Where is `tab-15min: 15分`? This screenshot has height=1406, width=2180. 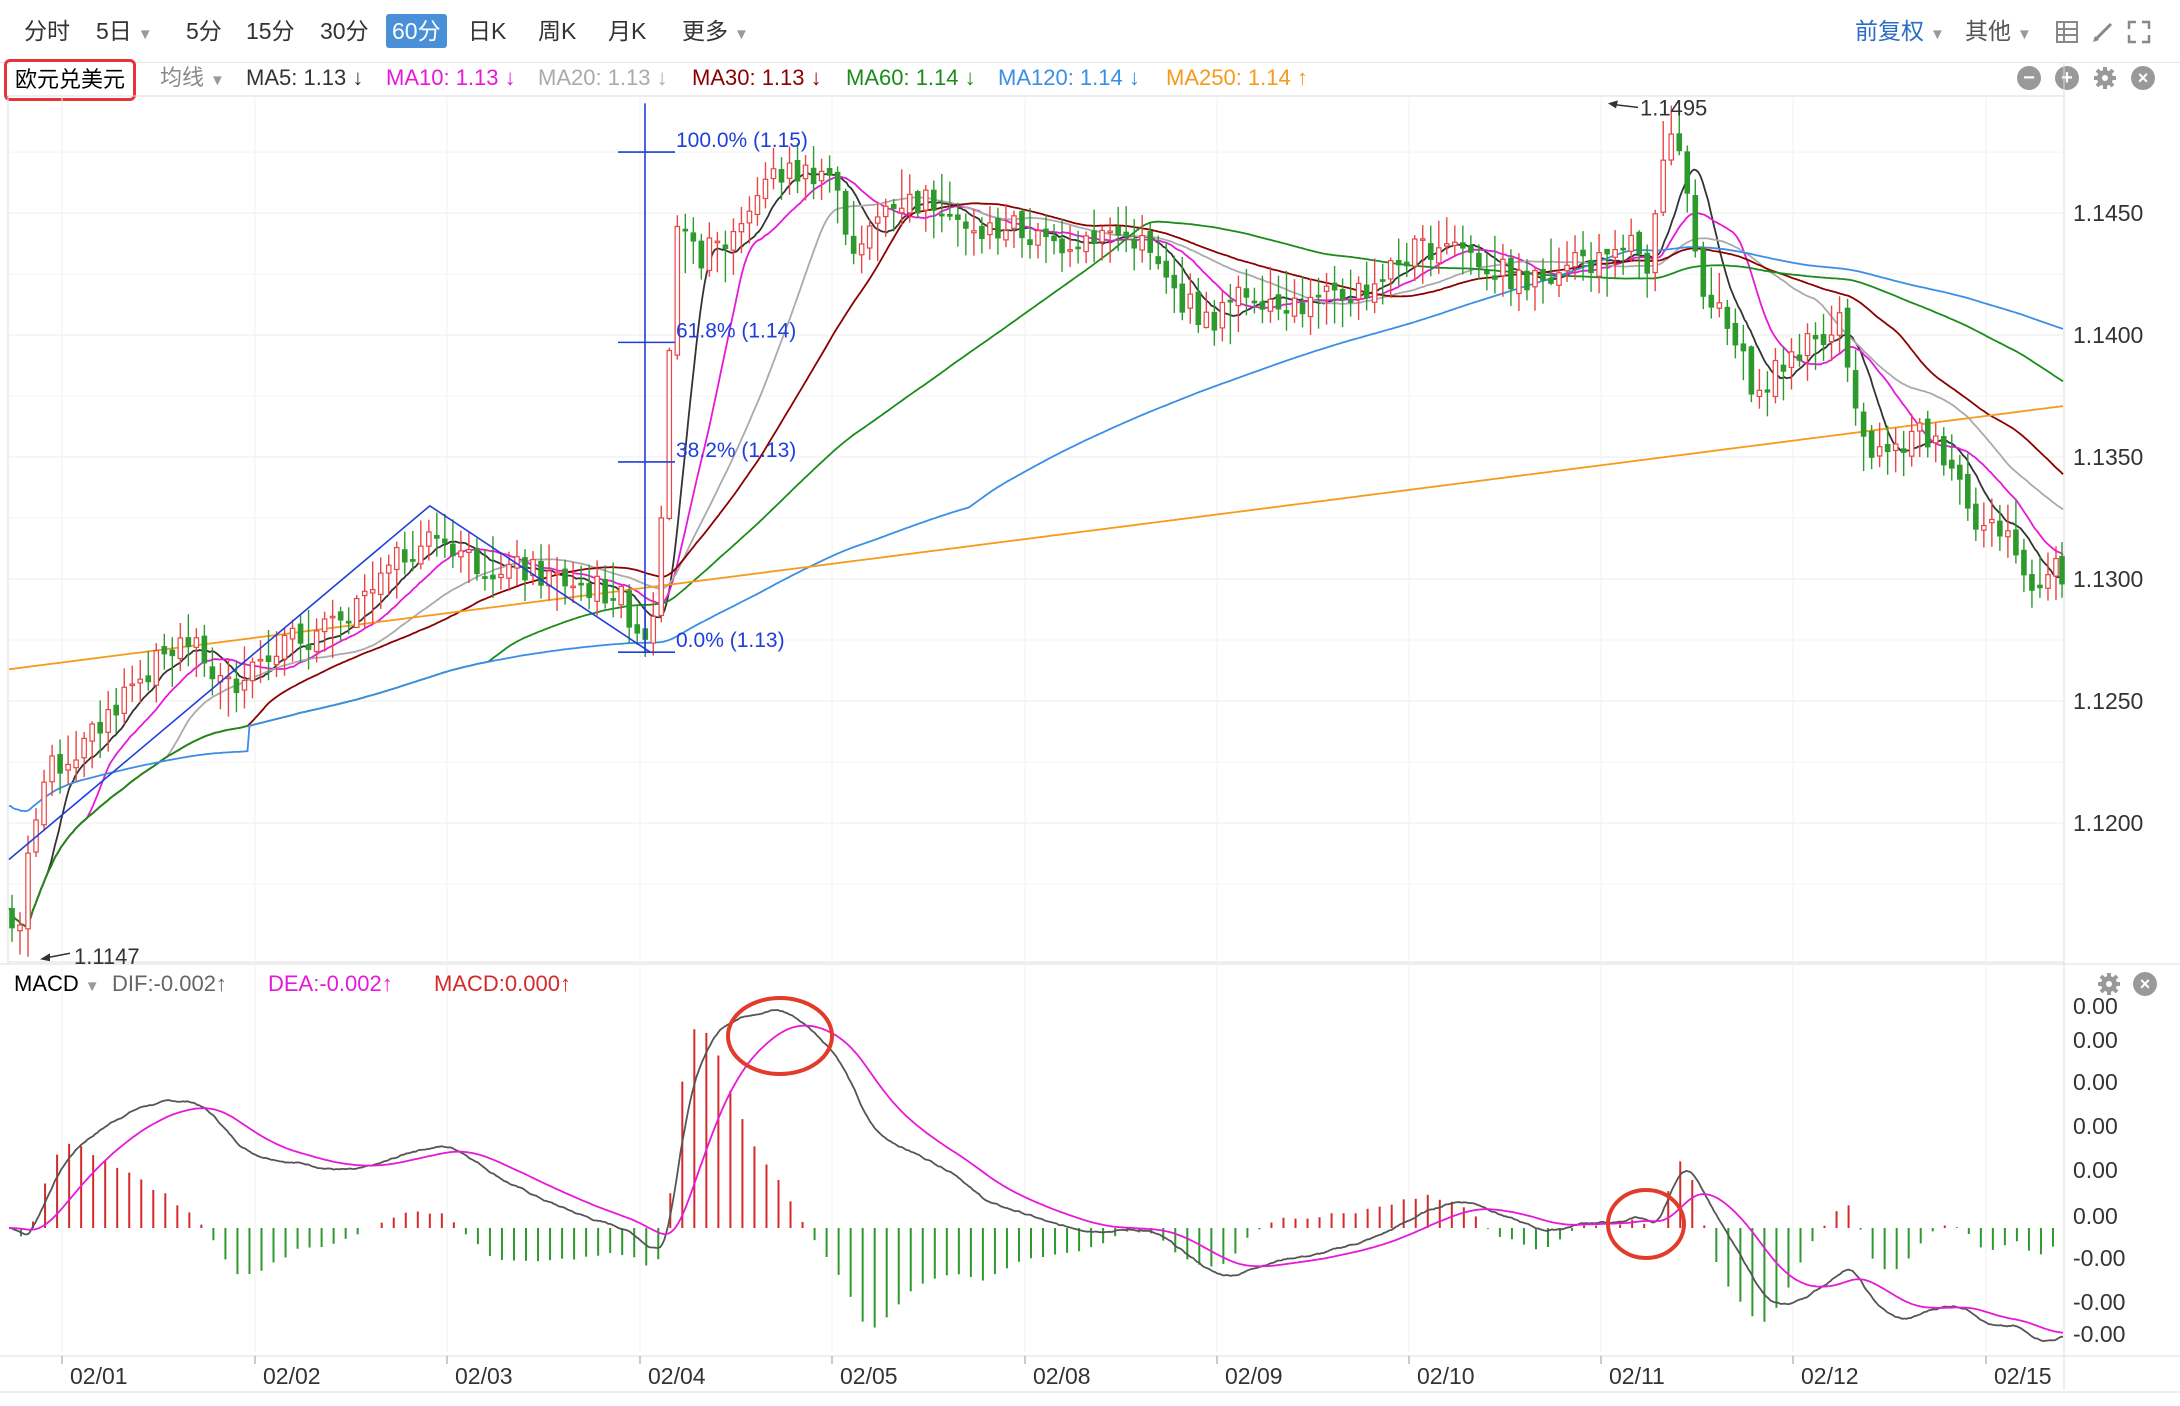 tab-15min: 15分 is located at coordinates (270, 31).